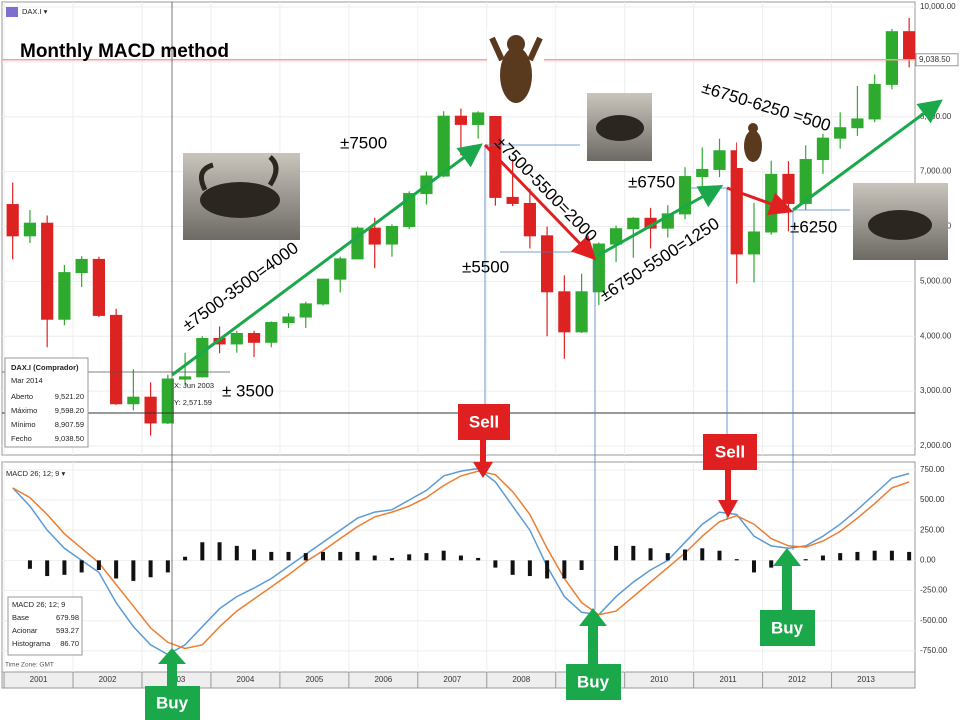  What do you see at coordinates (38, 604) in the screenshot?
I see `macd-box-title: MACD 26; 12; 9` at bounding box center [38, 604].